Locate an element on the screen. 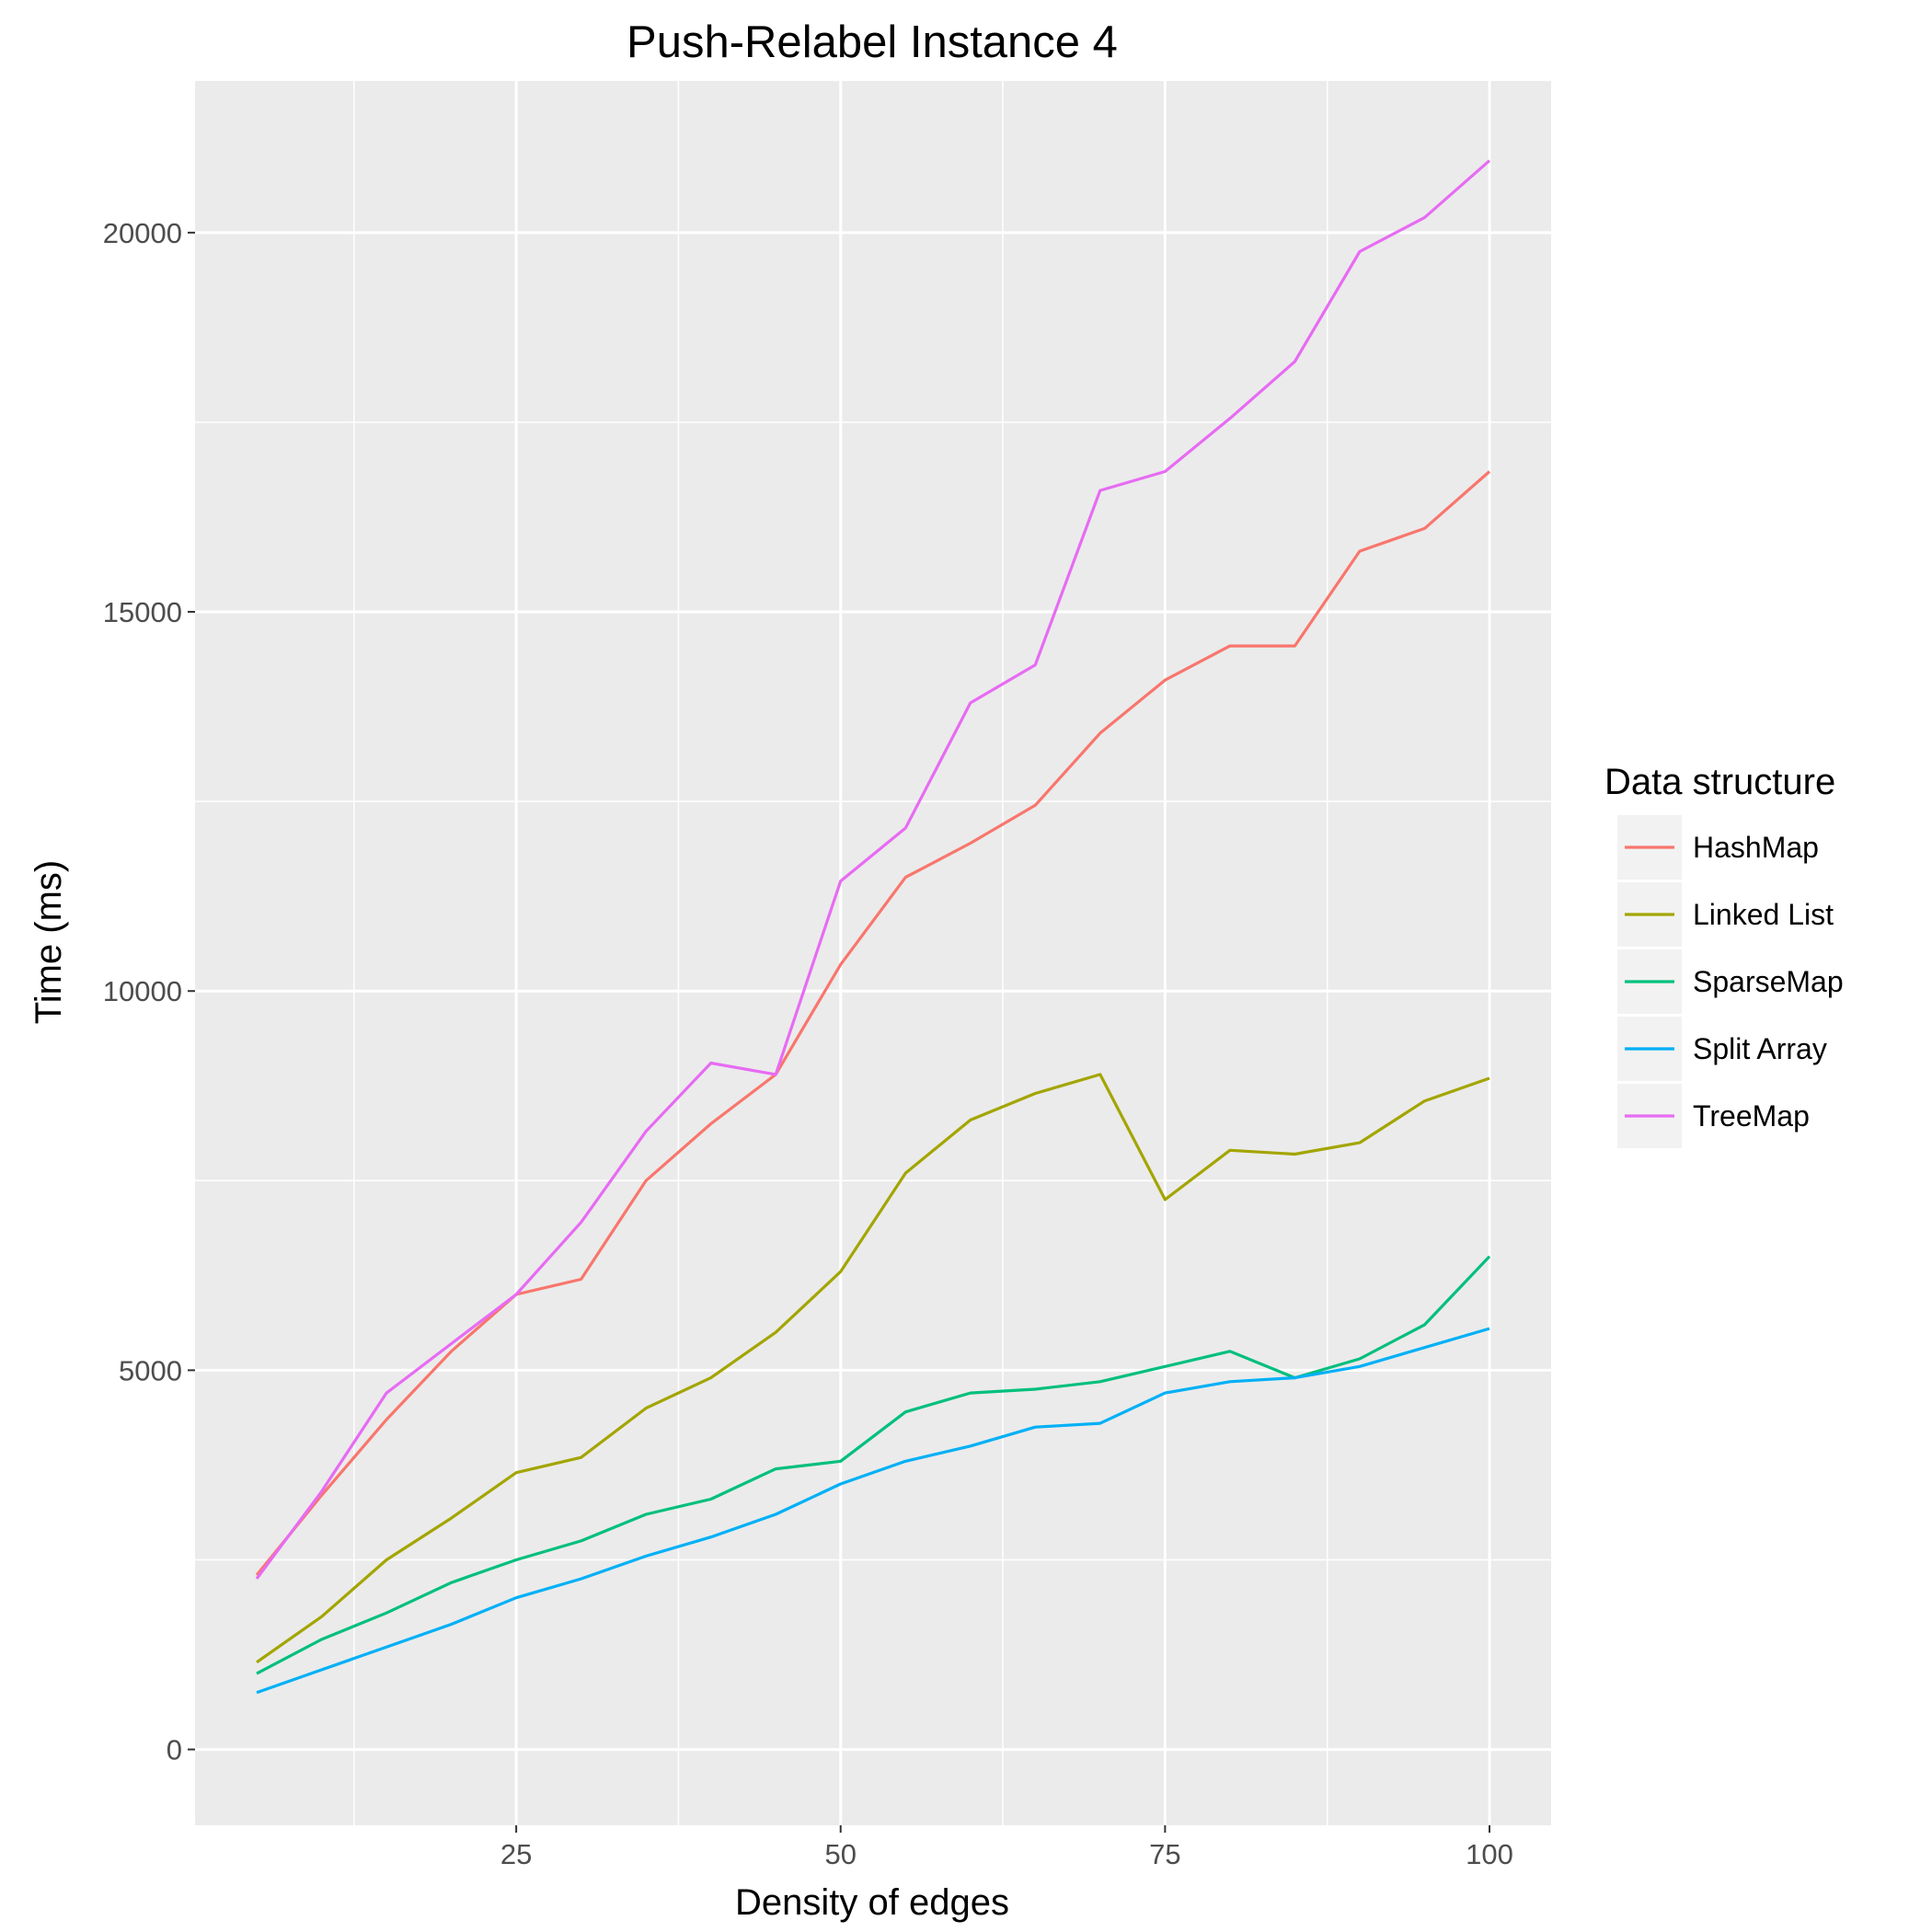  legend-label: Linked List is located at coordinates (1763, 914).